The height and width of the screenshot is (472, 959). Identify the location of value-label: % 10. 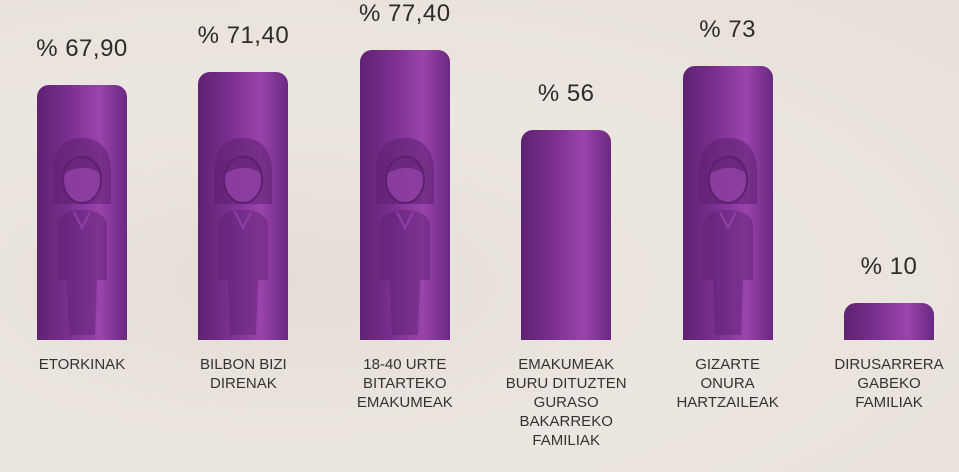
(889, 266).